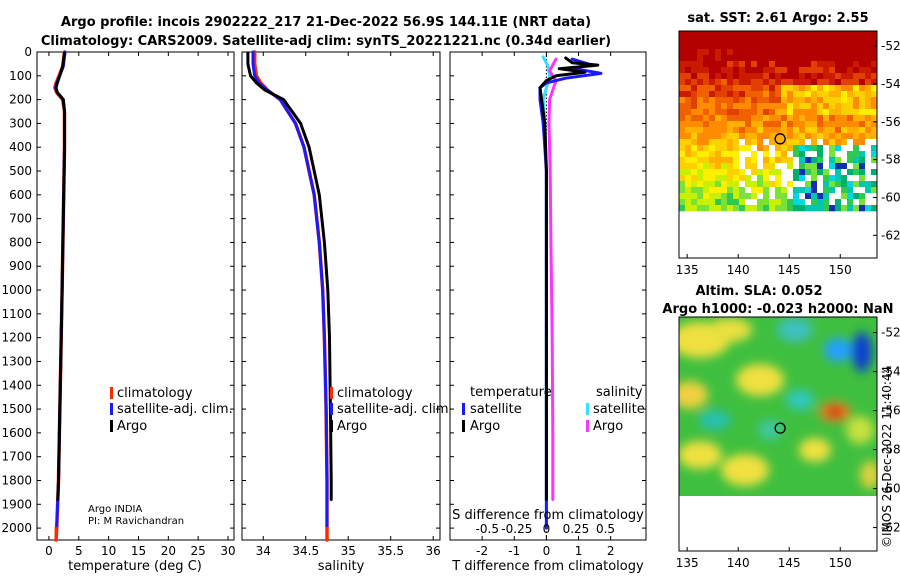 The image size is (900, 580). Describe the element at coordinates (887, 457) in the screenshot. I see `imos-timestamp: ©IMOS 26-Dec-2022 11:40:44` at that location.